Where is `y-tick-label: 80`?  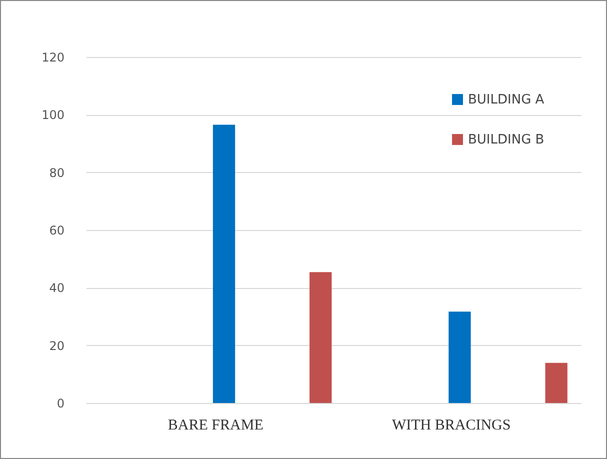 y-tick-label: 80 is located at coordinates (56, 173).